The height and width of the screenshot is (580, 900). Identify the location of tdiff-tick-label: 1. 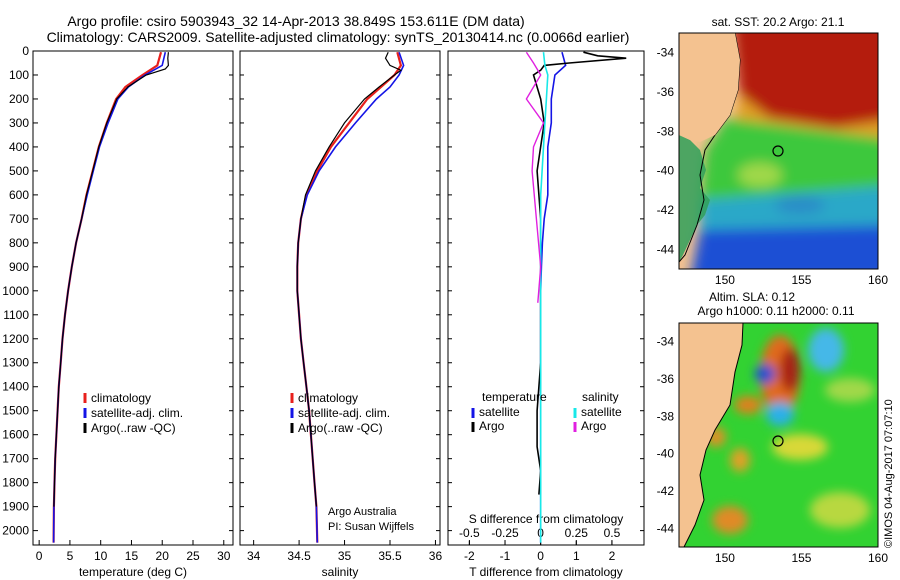
(576, 556).